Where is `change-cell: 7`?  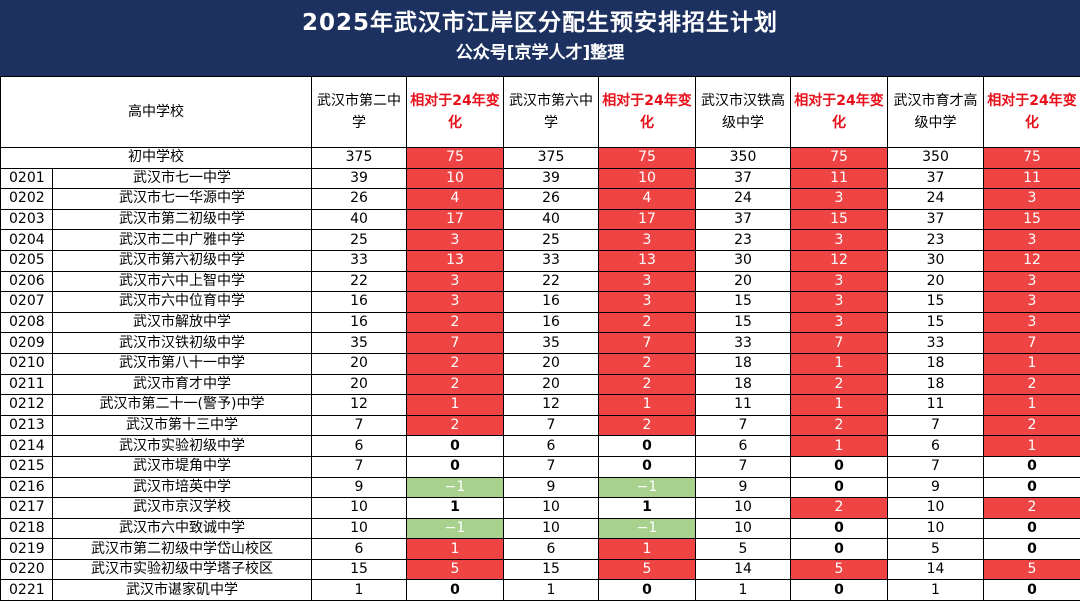
change-cell: 7 is located at coordinates (647, 343).